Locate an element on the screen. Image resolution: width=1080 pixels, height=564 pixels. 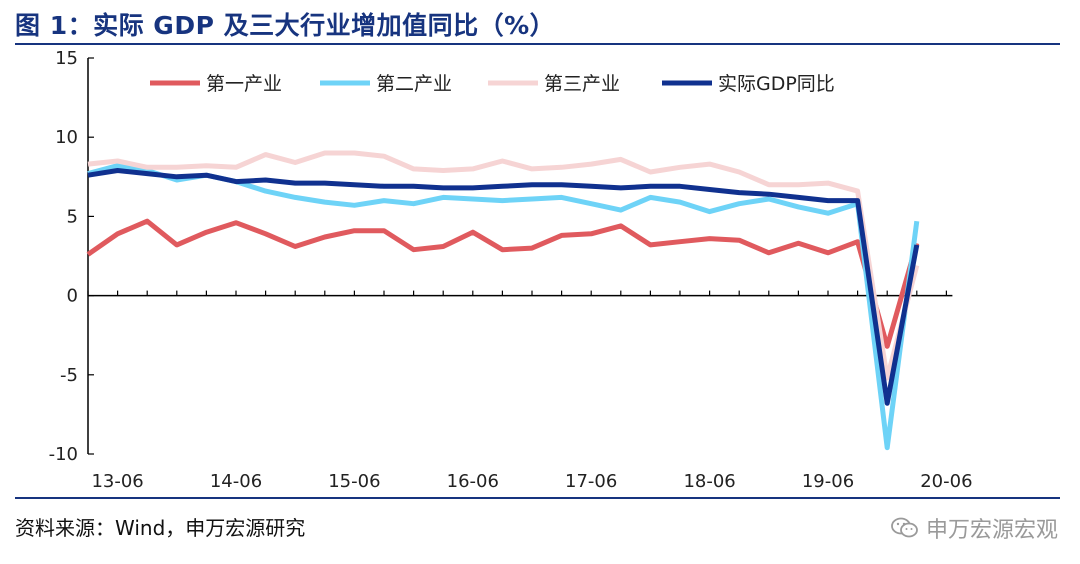
y-tick-label: -10 is located at coordinates (63, 454).